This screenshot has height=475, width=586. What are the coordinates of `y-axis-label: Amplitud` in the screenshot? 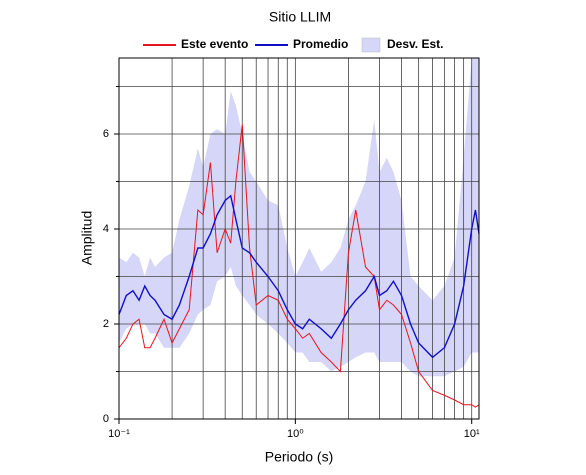 It's located at (87, 238).